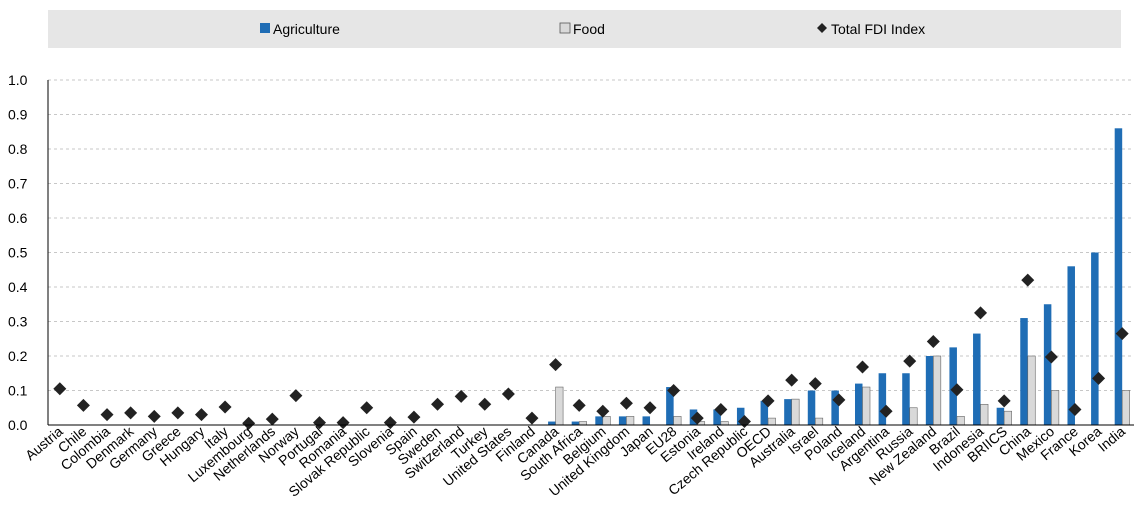 This screenshot has width=1134, height=523. I want to click on y-tick-label: 0.8, so click(18, 149).